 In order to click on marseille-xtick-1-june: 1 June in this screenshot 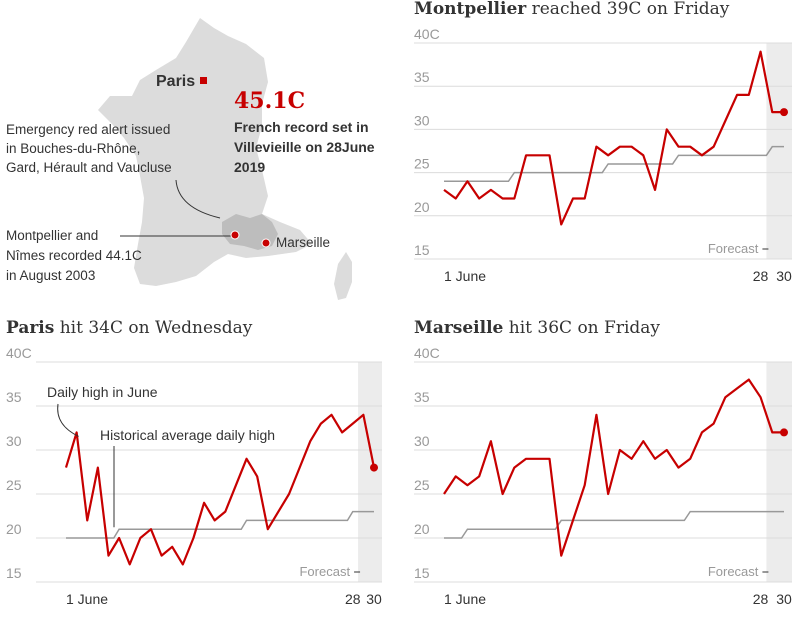, I will do `click(465, 599)`.